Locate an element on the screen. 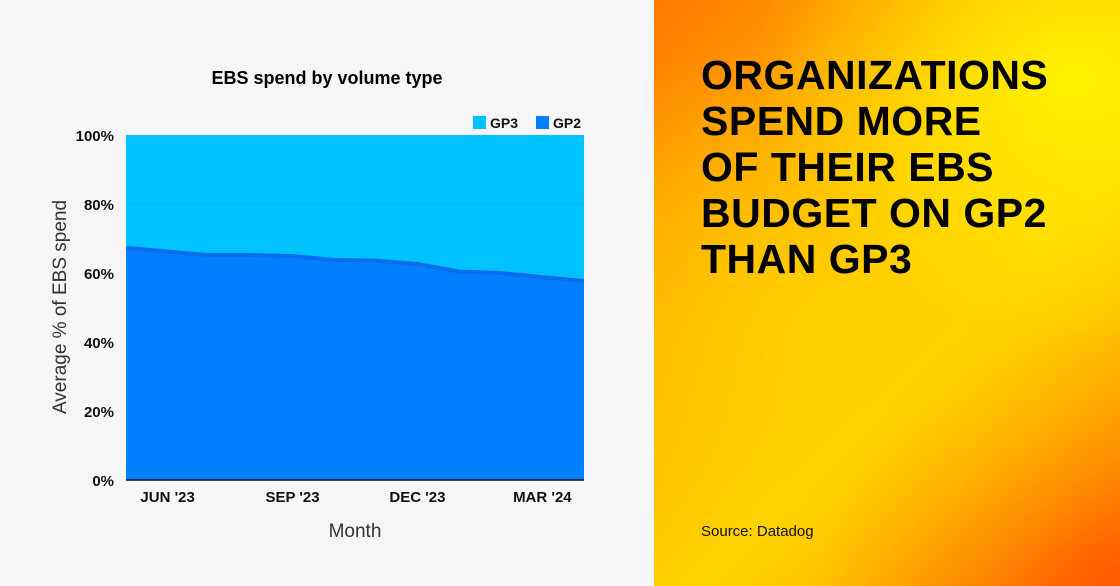 Image resolution: width=1120 pixels, height=586 pixels. y-tick-label: 0% is located at coordinates (103, 481).